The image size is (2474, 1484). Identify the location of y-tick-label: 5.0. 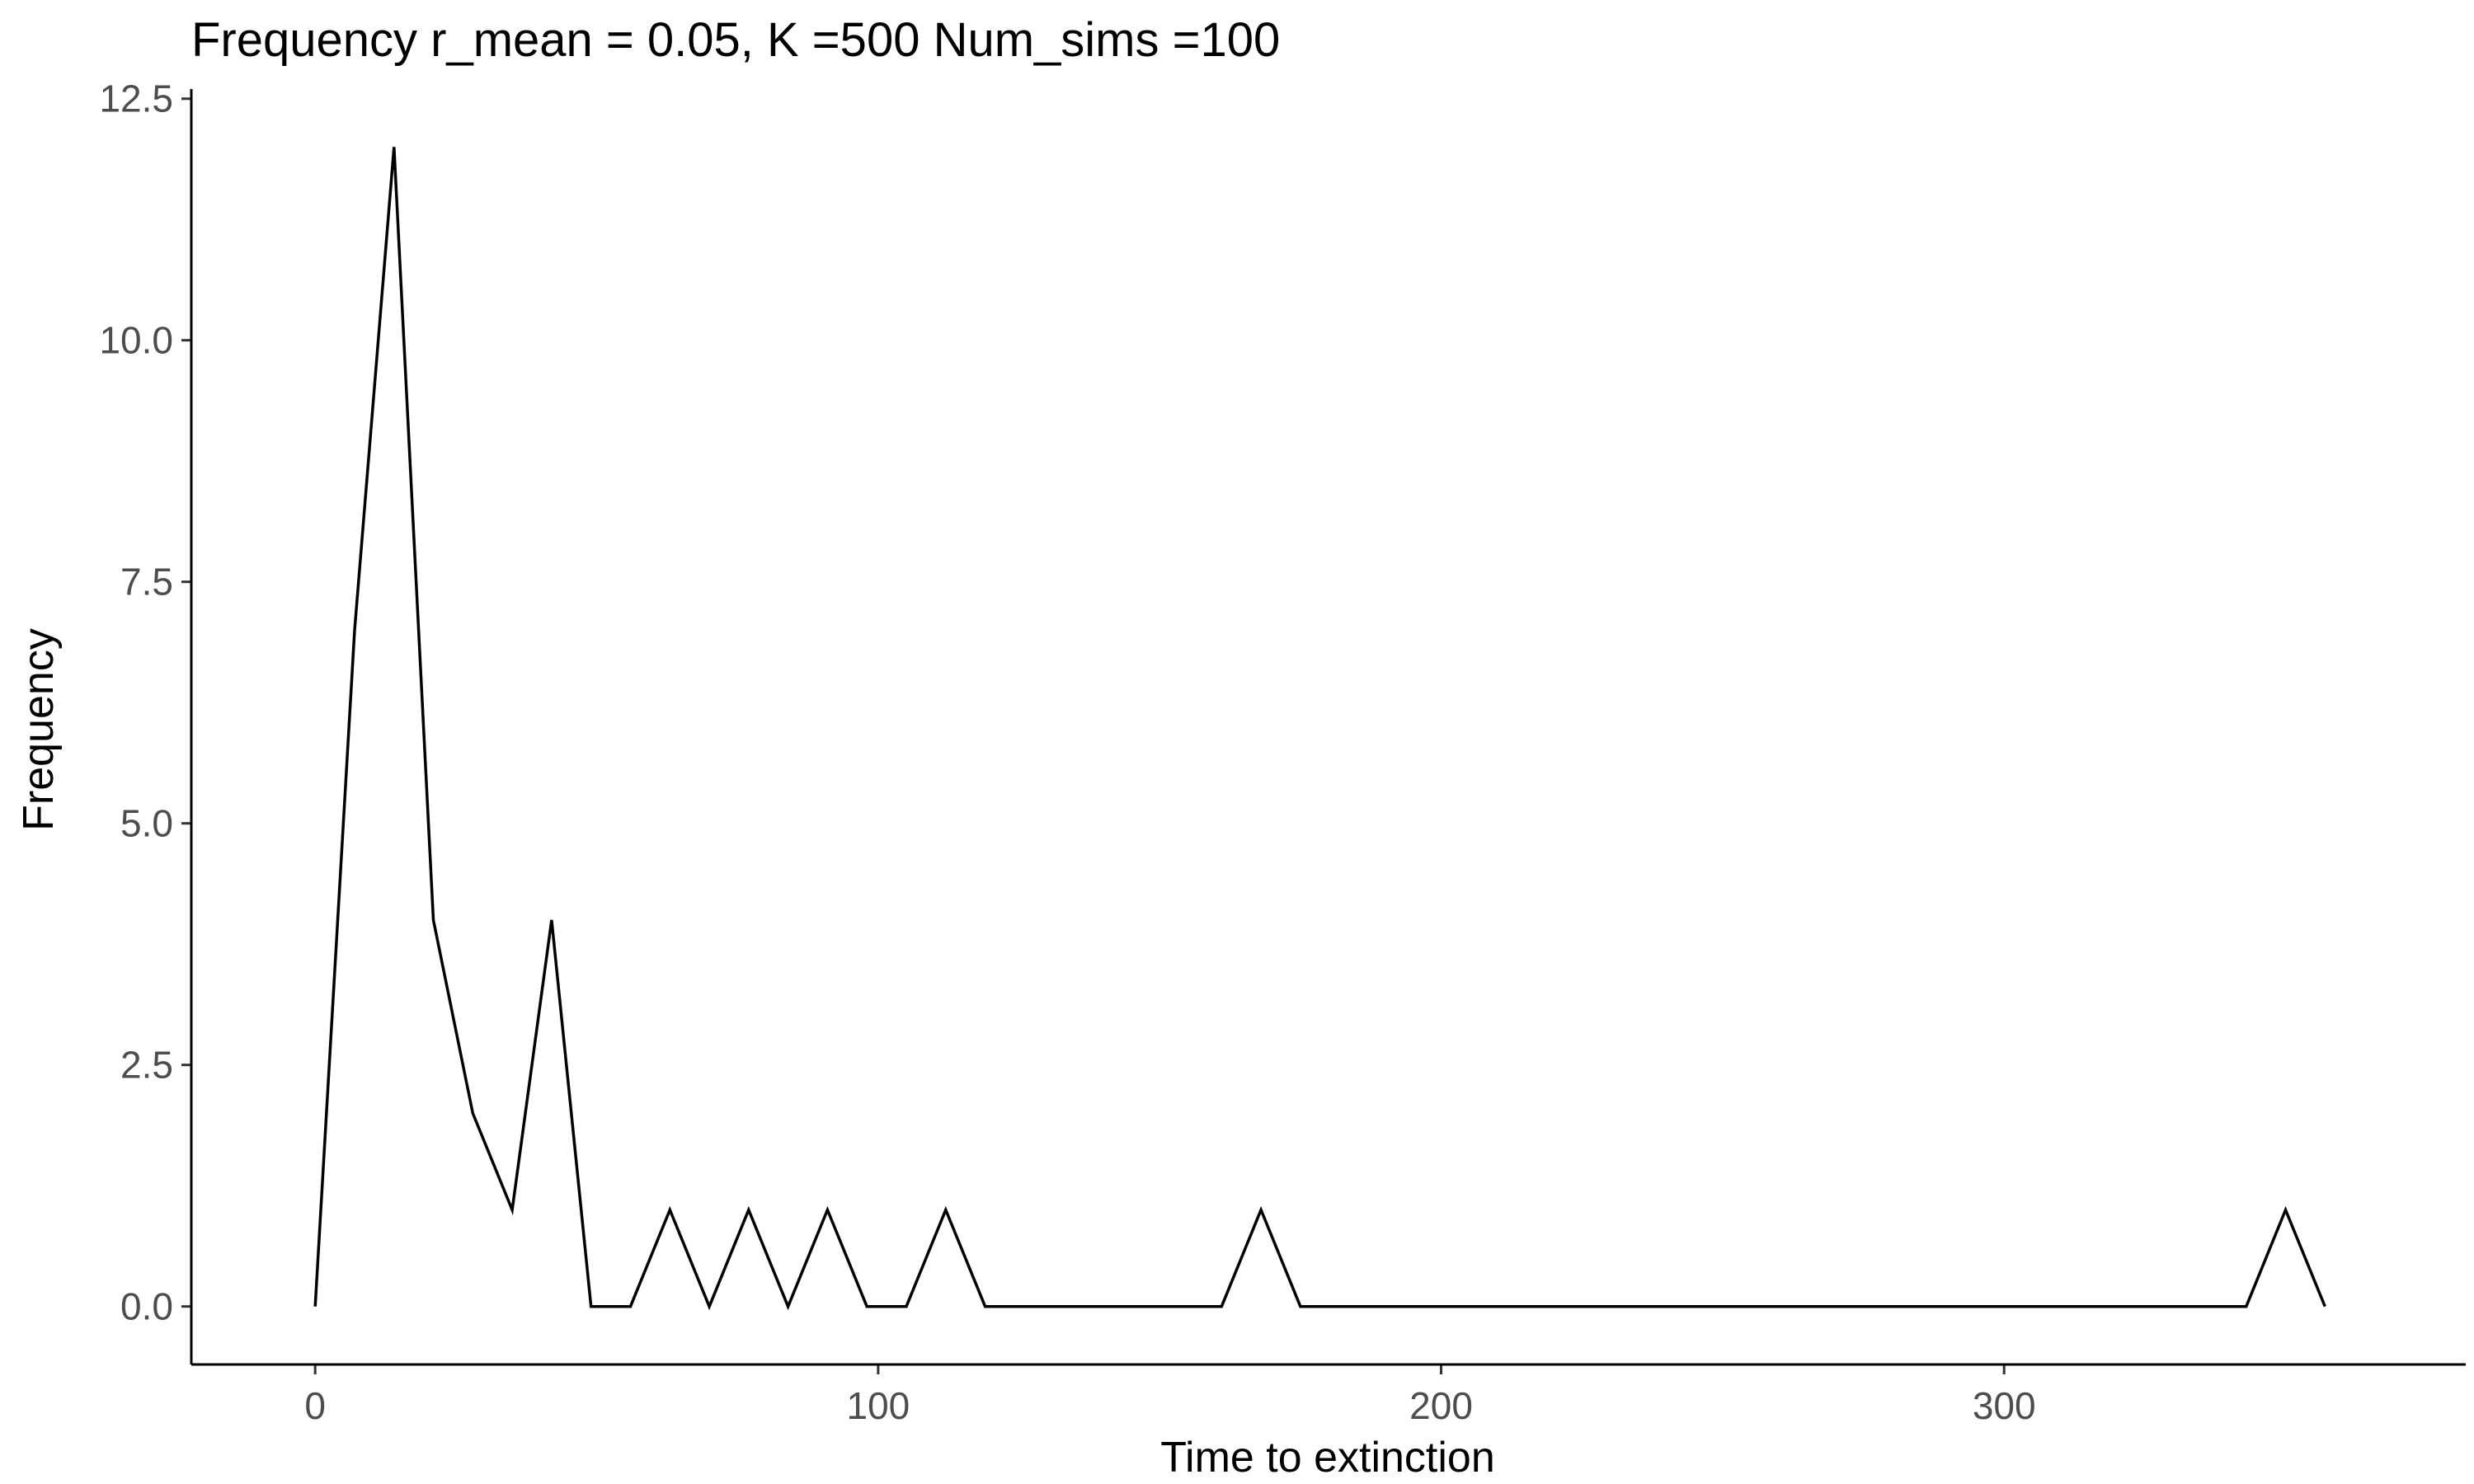
(146, 823).